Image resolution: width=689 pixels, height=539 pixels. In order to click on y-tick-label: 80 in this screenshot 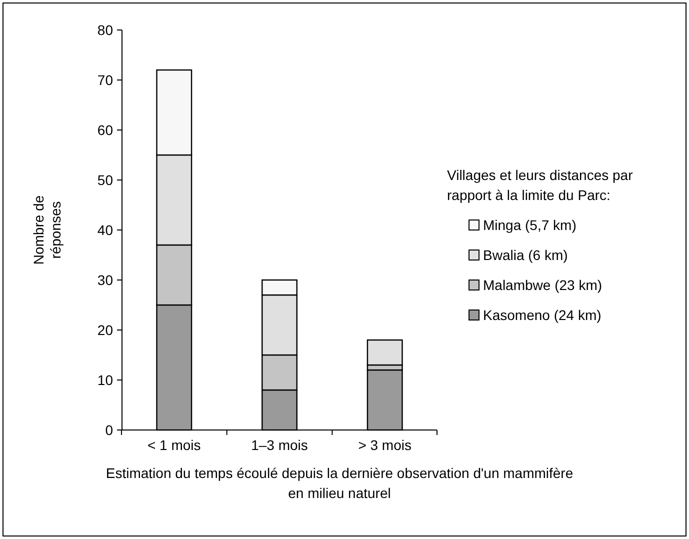, I will do `click(105, 30)`.